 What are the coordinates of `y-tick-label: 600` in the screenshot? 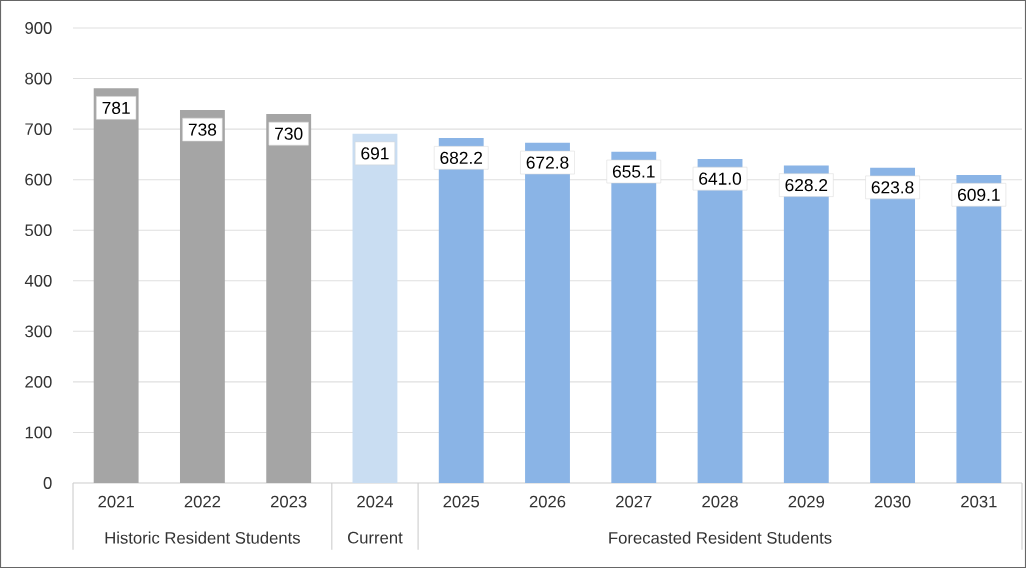 It's located at (38, 179).